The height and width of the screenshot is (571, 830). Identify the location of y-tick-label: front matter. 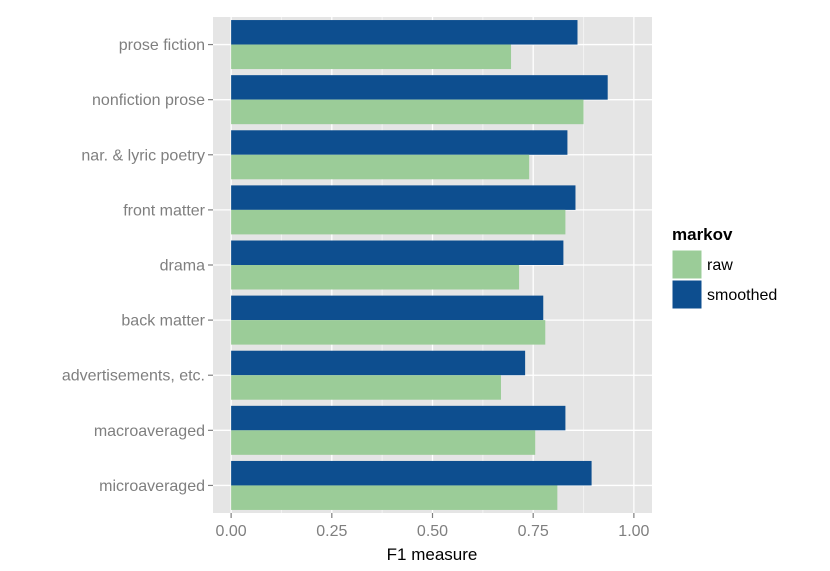
(164, 210).